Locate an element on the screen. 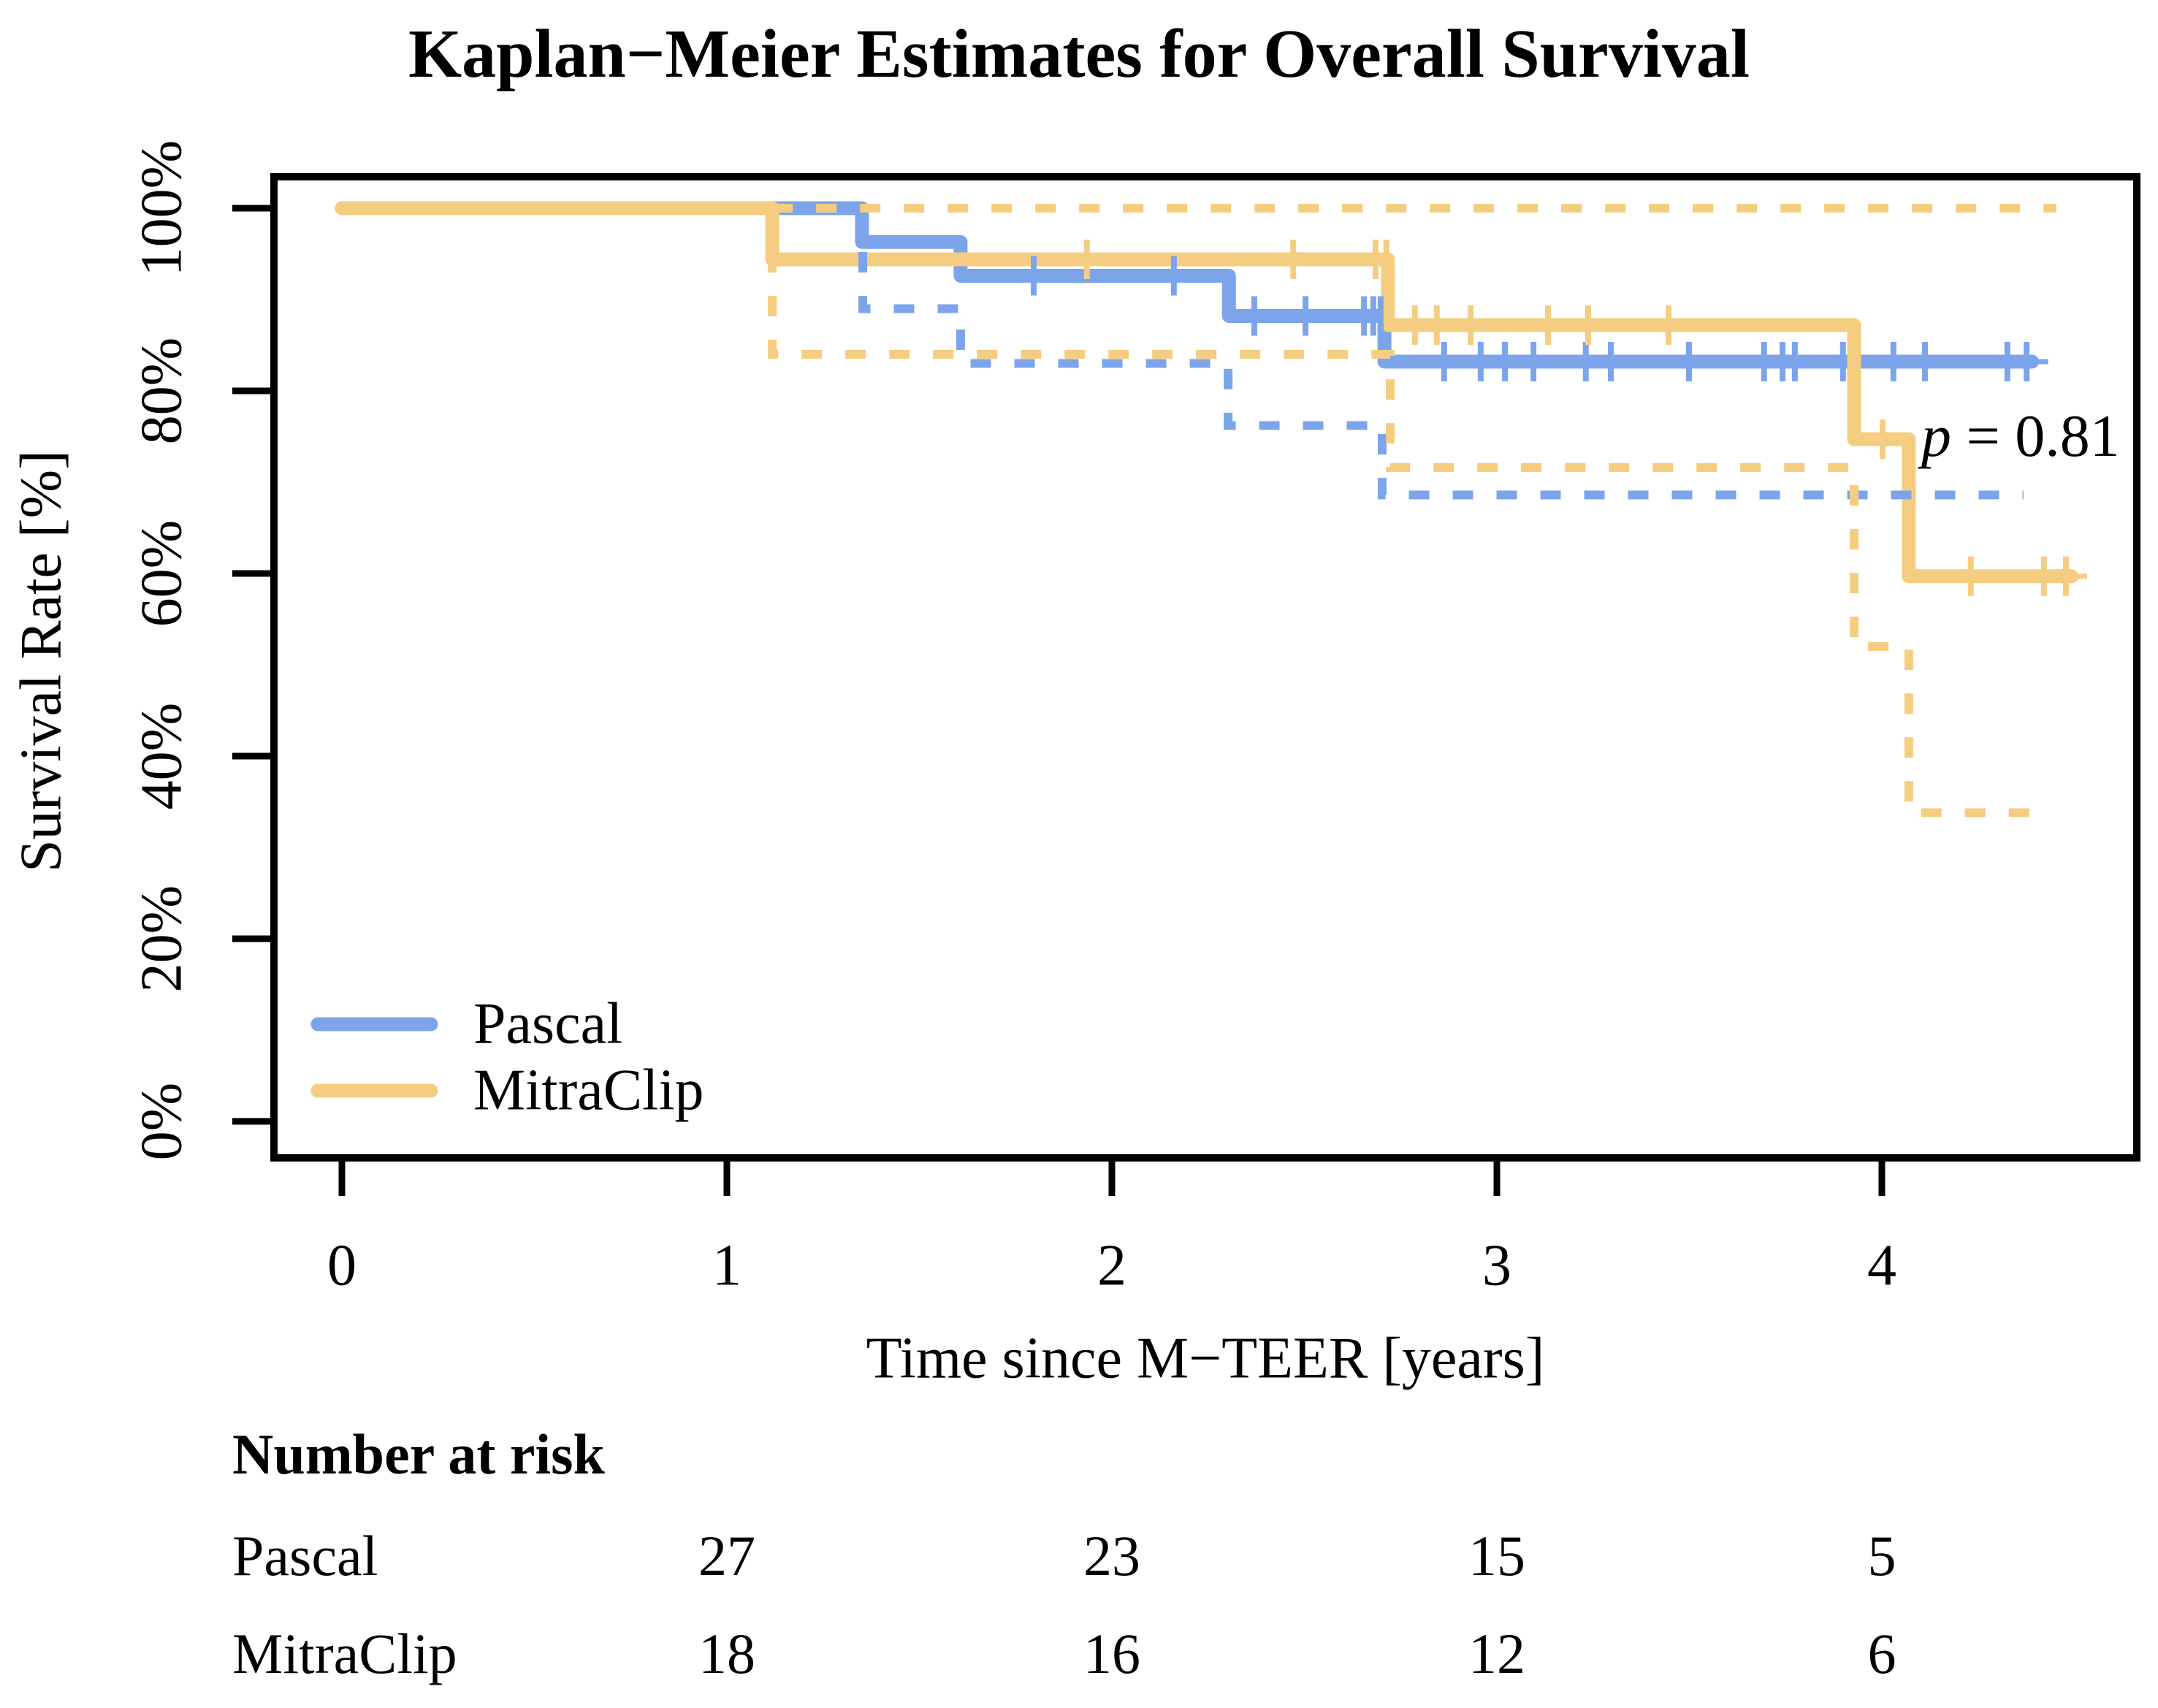  risk-value-mitraclip: 6 is located at coordinates (1882, 1653).